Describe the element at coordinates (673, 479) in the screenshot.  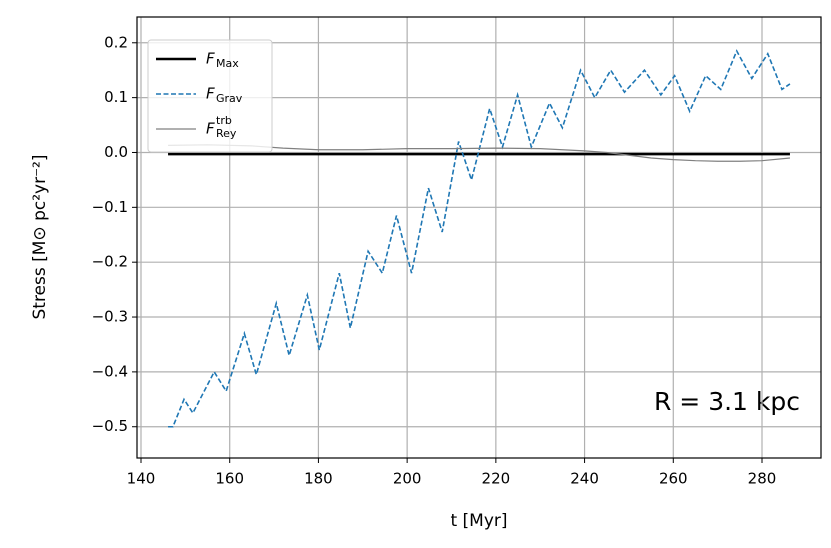
I see `x-tick-label: 260` at that location.